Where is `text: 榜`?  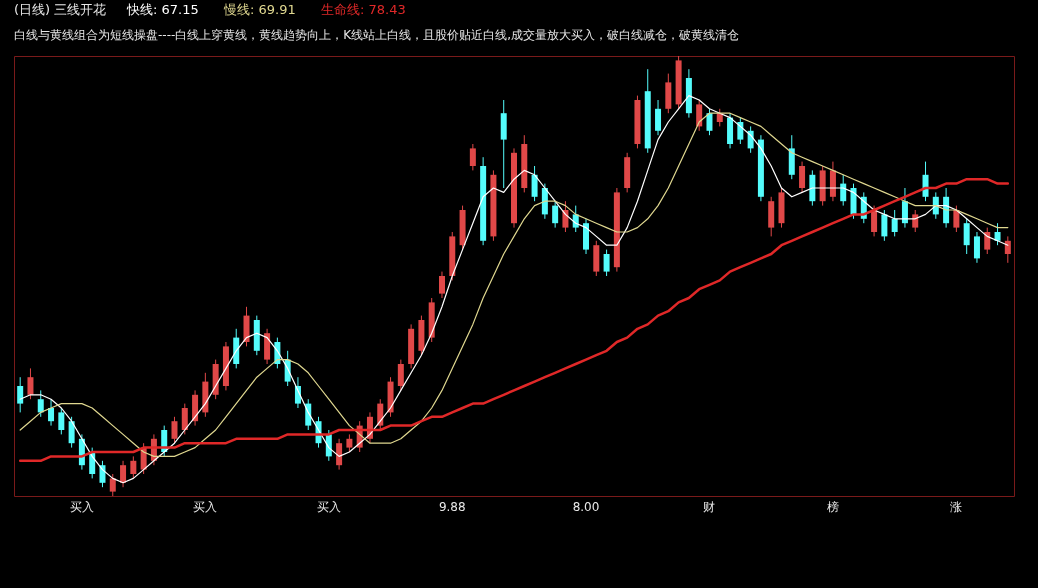 text: 榜 is located at coordinates (832, 507).